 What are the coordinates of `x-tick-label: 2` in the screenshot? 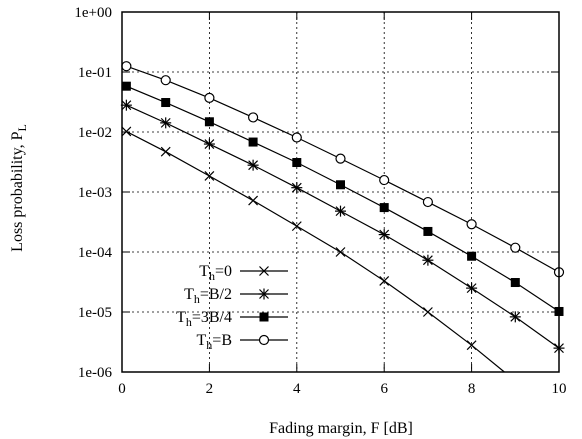 It's located at (210, 389).